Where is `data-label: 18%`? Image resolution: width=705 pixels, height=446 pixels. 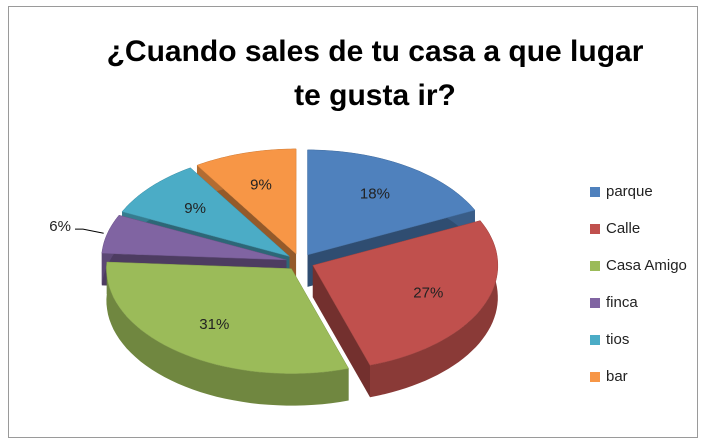
data-label: 18% is located at coordinates (375, 194).